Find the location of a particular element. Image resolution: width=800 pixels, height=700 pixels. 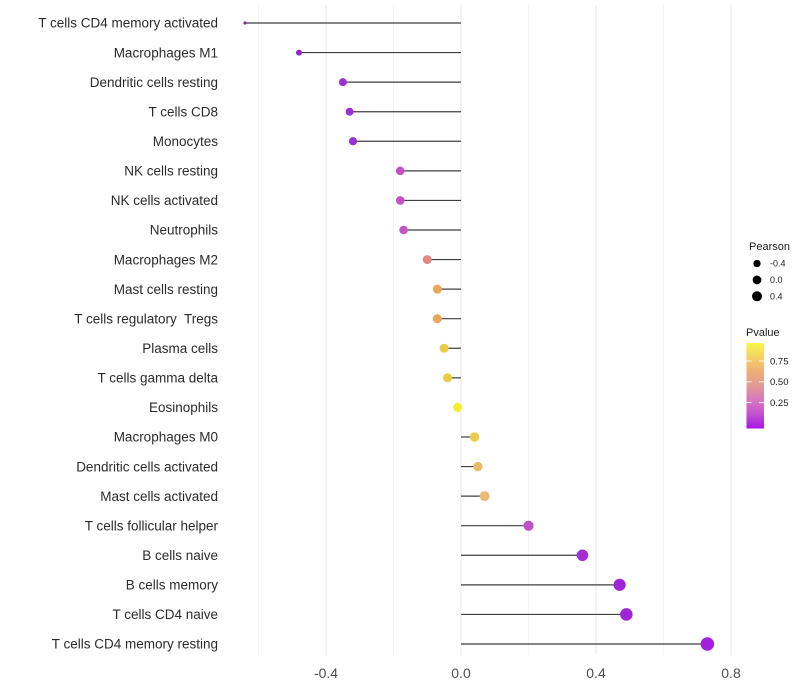

x-tick-label: -0.4 is located at coordinates (326, 673).